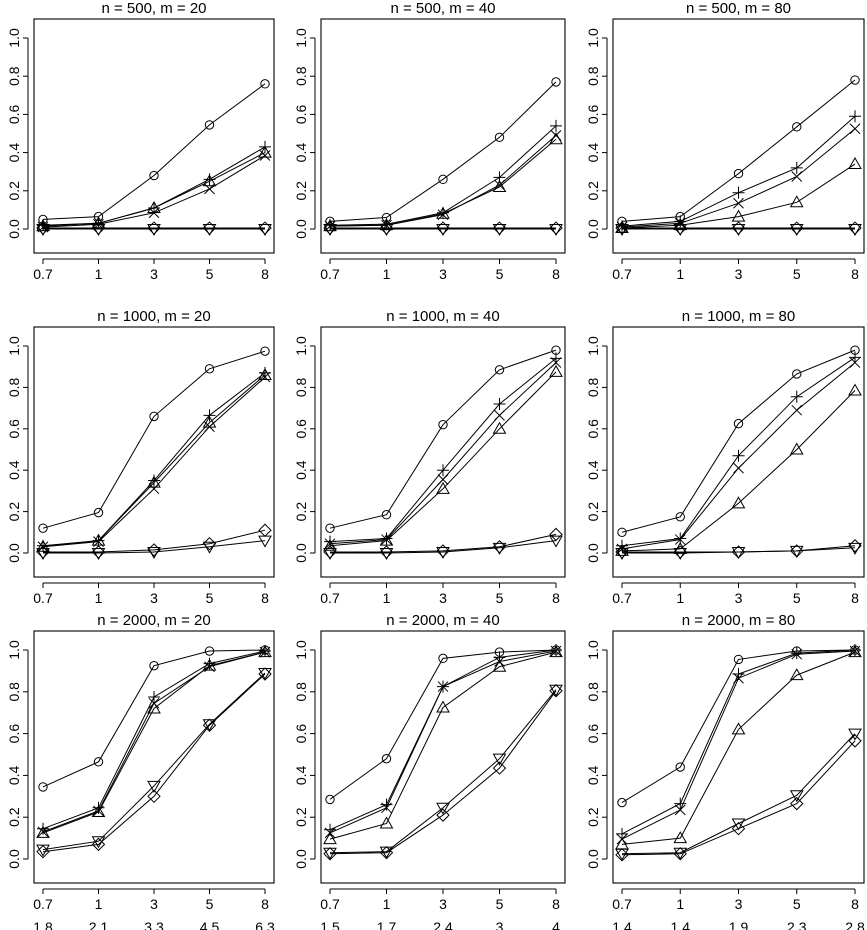  I want to click on panel-1: n = 500, m = 20 0.0 0.2 0.4 0.6 0.8 1.0 0.7 1 3 5 8, so click(140, 141).